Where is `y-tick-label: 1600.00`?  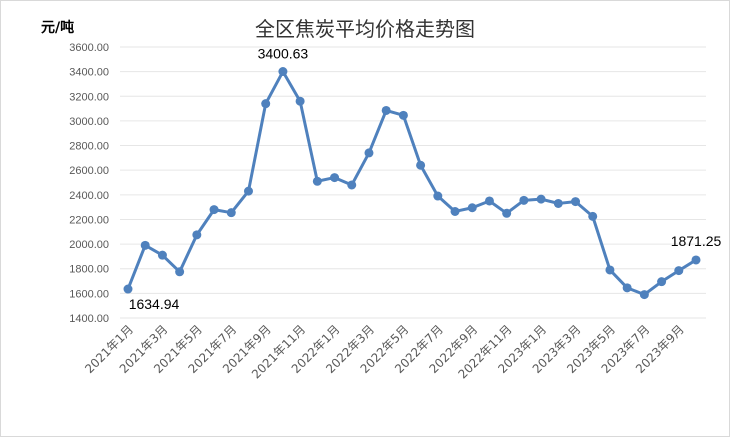
y-tick-label: 1600.00 is located at coordinates (89, 294).